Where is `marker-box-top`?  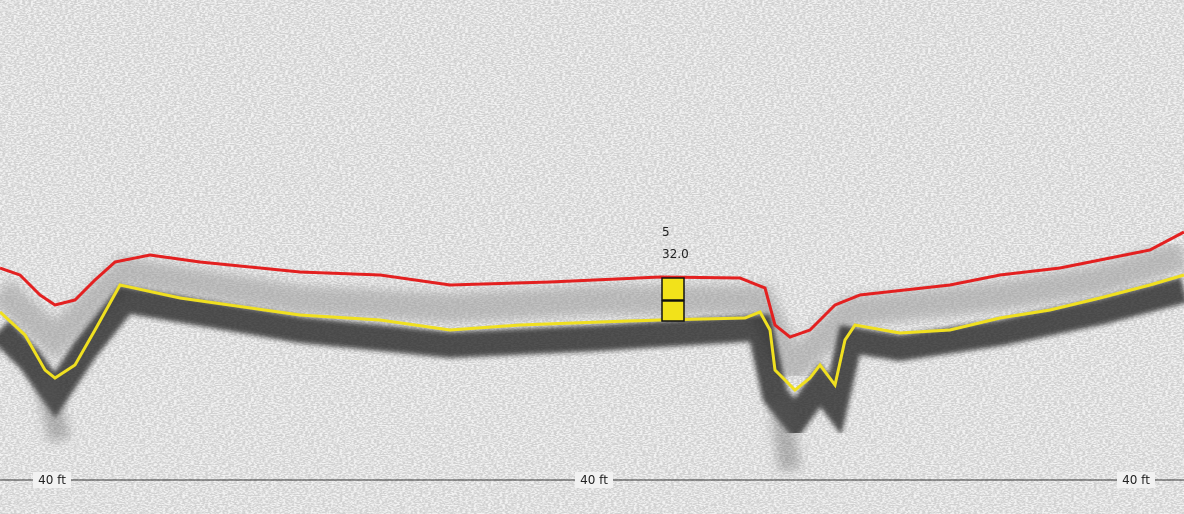 marker-box-top is located at coordinates (673, 289).